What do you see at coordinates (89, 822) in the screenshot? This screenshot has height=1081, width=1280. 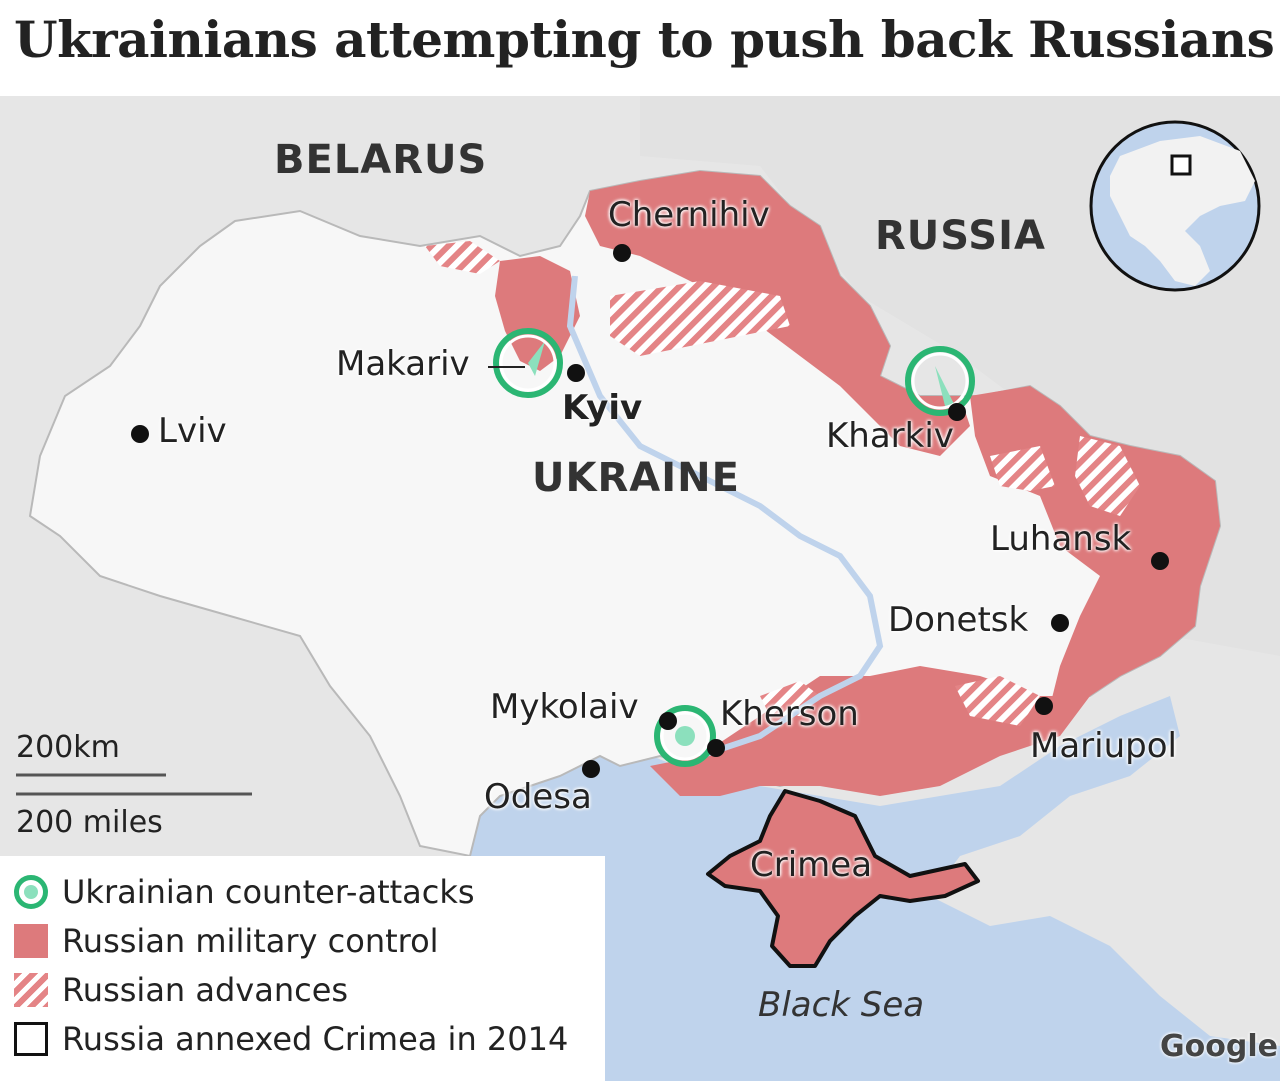 I see `scale-miles-label: 200 miles` at bounding box center [89, 822].